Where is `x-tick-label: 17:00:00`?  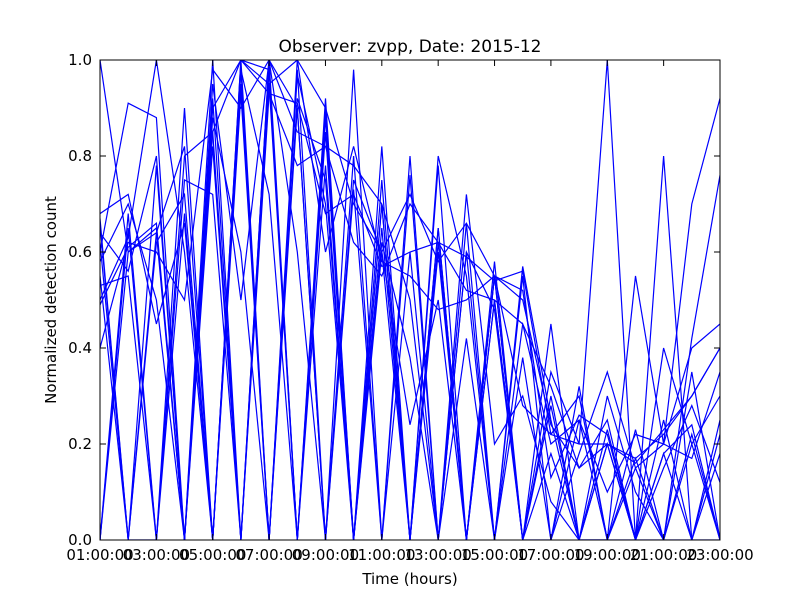
x-tick-label: 17:00:00 is located at coordinates (550, 555).